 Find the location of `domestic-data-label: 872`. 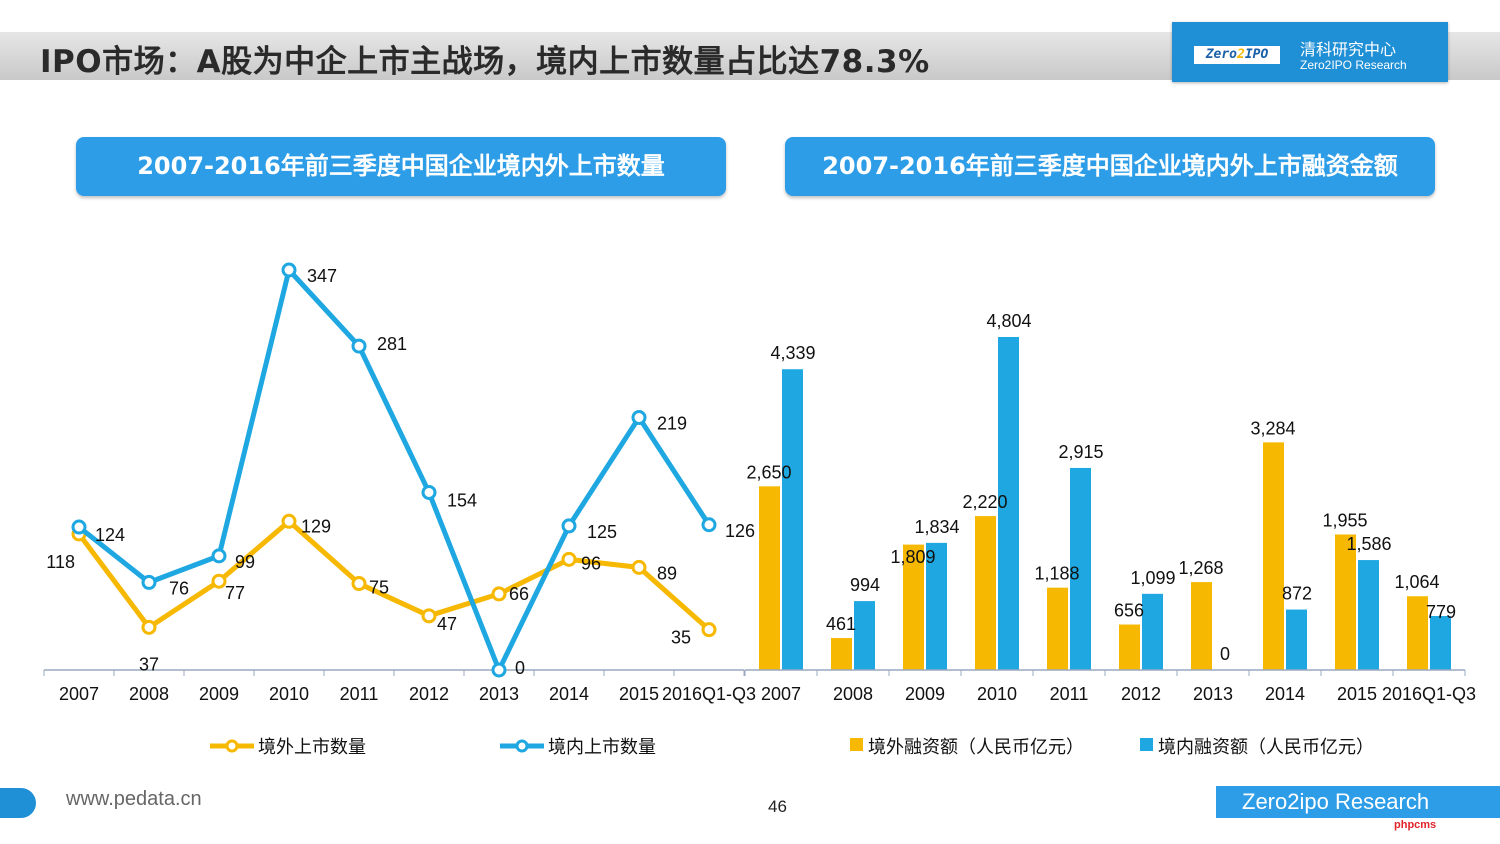

domestic-data-label: 872 is located at coordinates (1297, 594).